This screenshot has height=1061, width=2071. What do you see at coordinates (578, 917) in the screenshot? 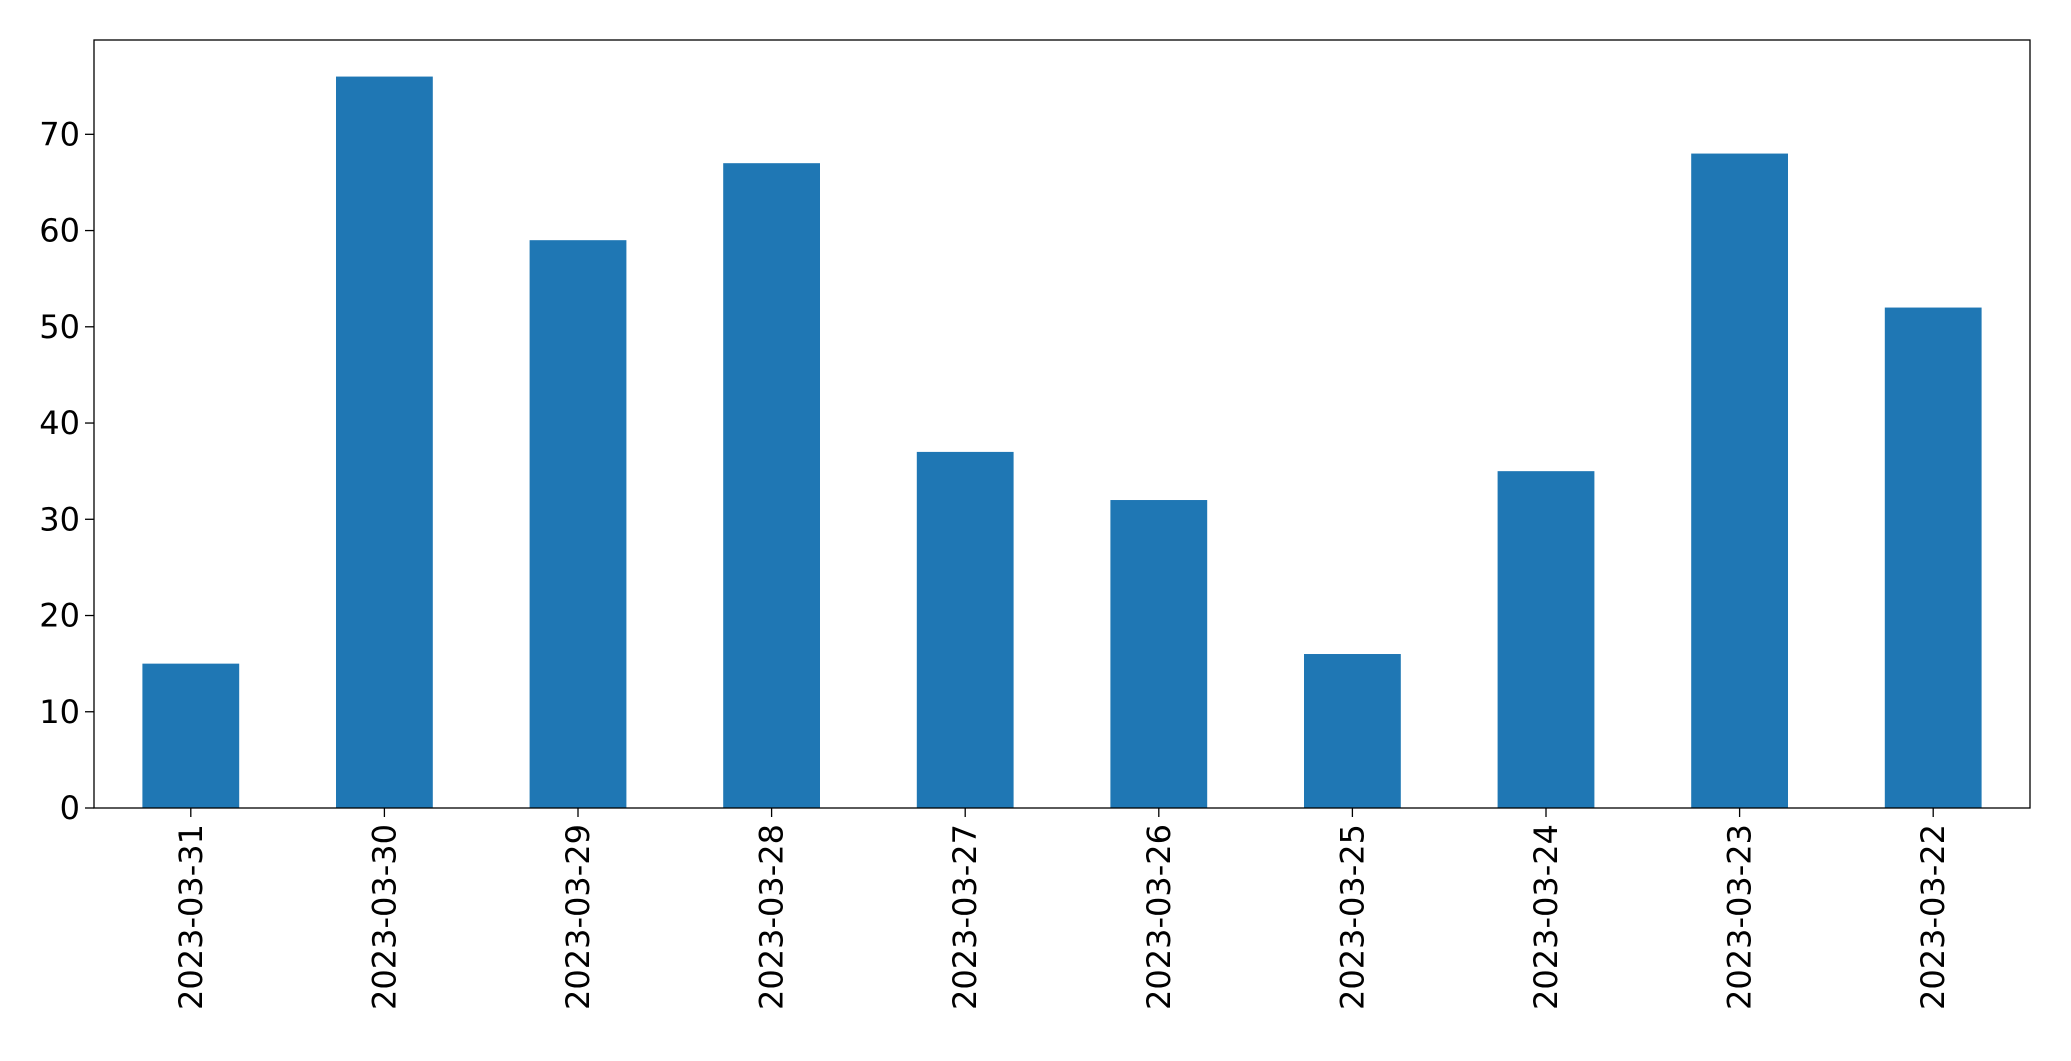
I see `x-tick-label: 2023-03-29` at bounding box center [578, 917].